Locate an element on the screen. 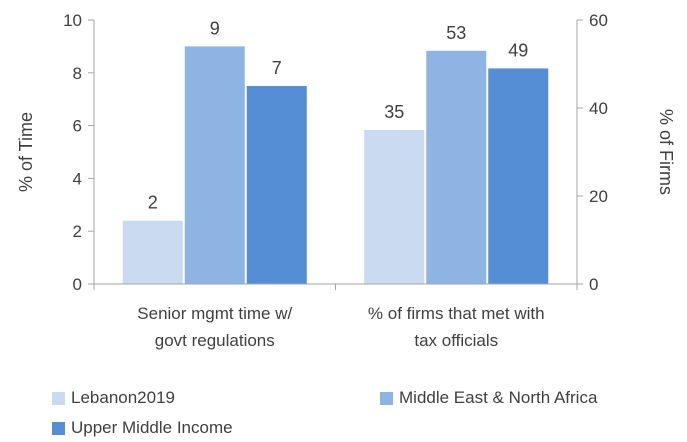 The height and width of the screenshot is (442, 687). legend-swatch-lebanon2019 is located at coordinates (58, 398).